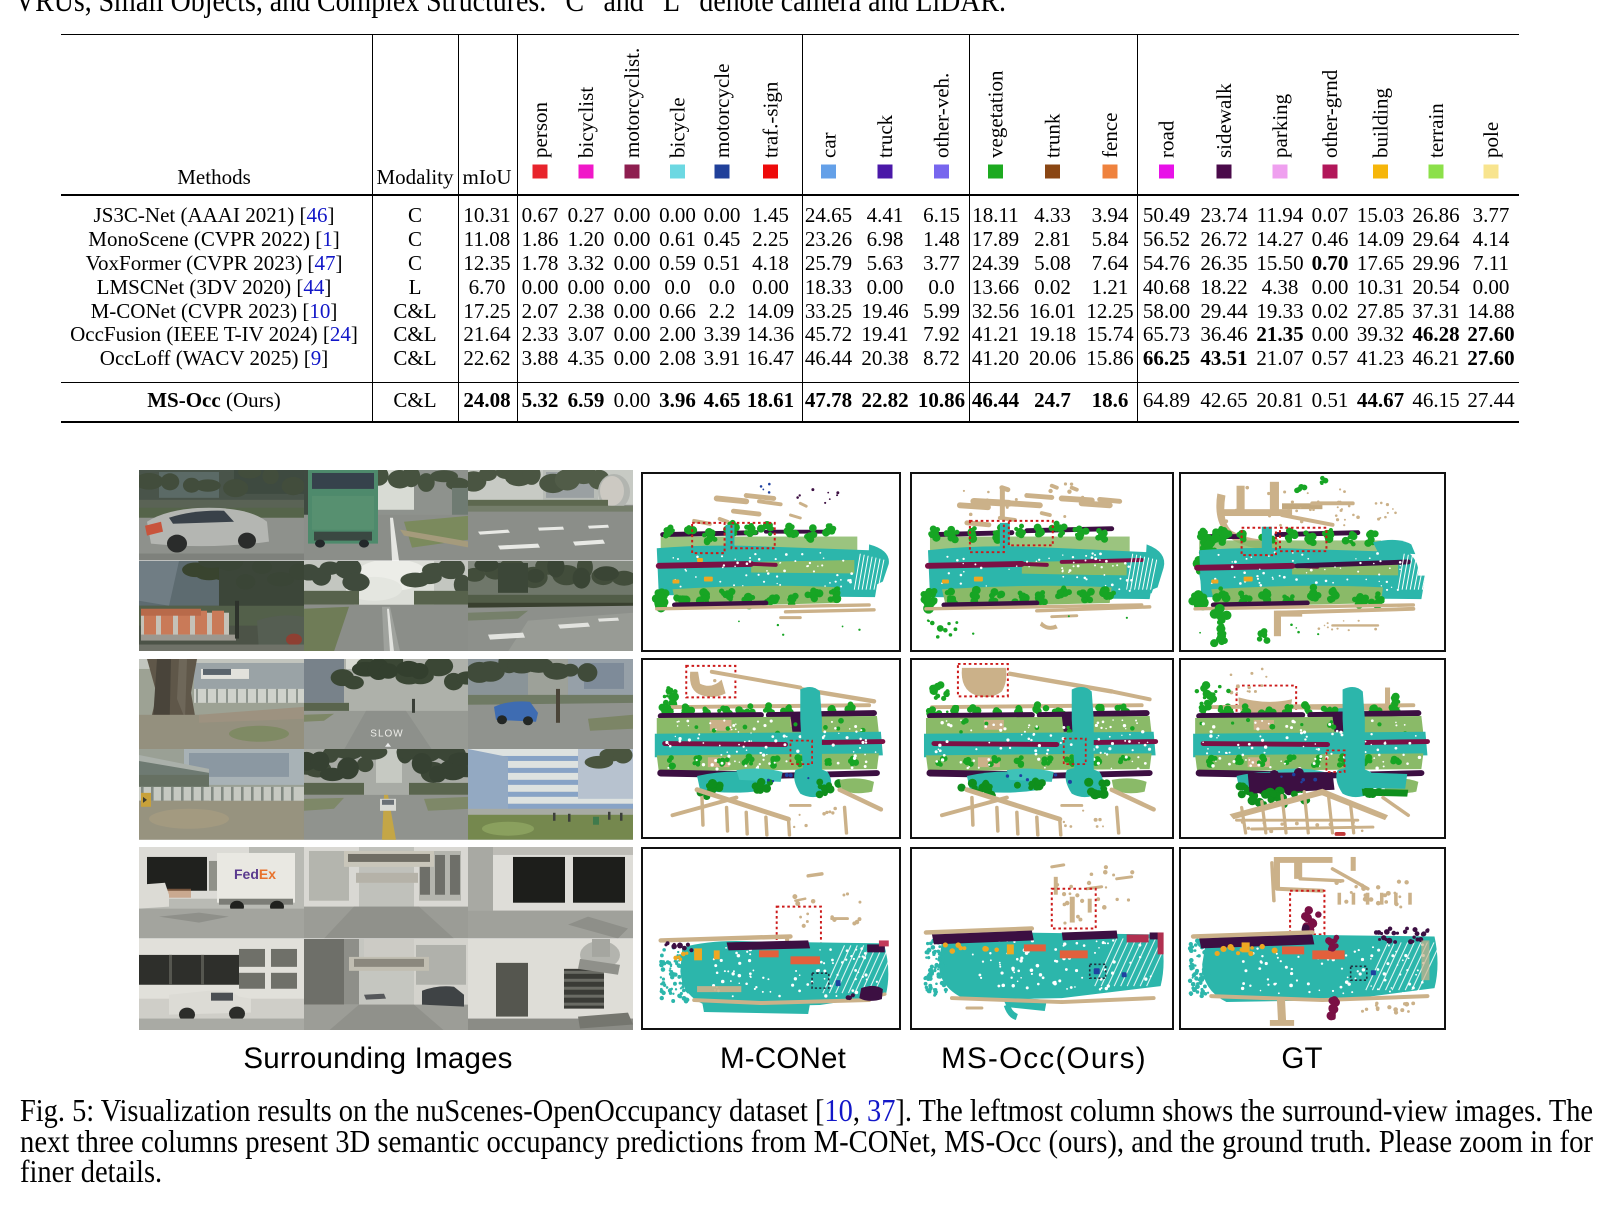 This screenshot has width=1613, height=1218. I want to click on svg-text: fence, so click(1110, 135).